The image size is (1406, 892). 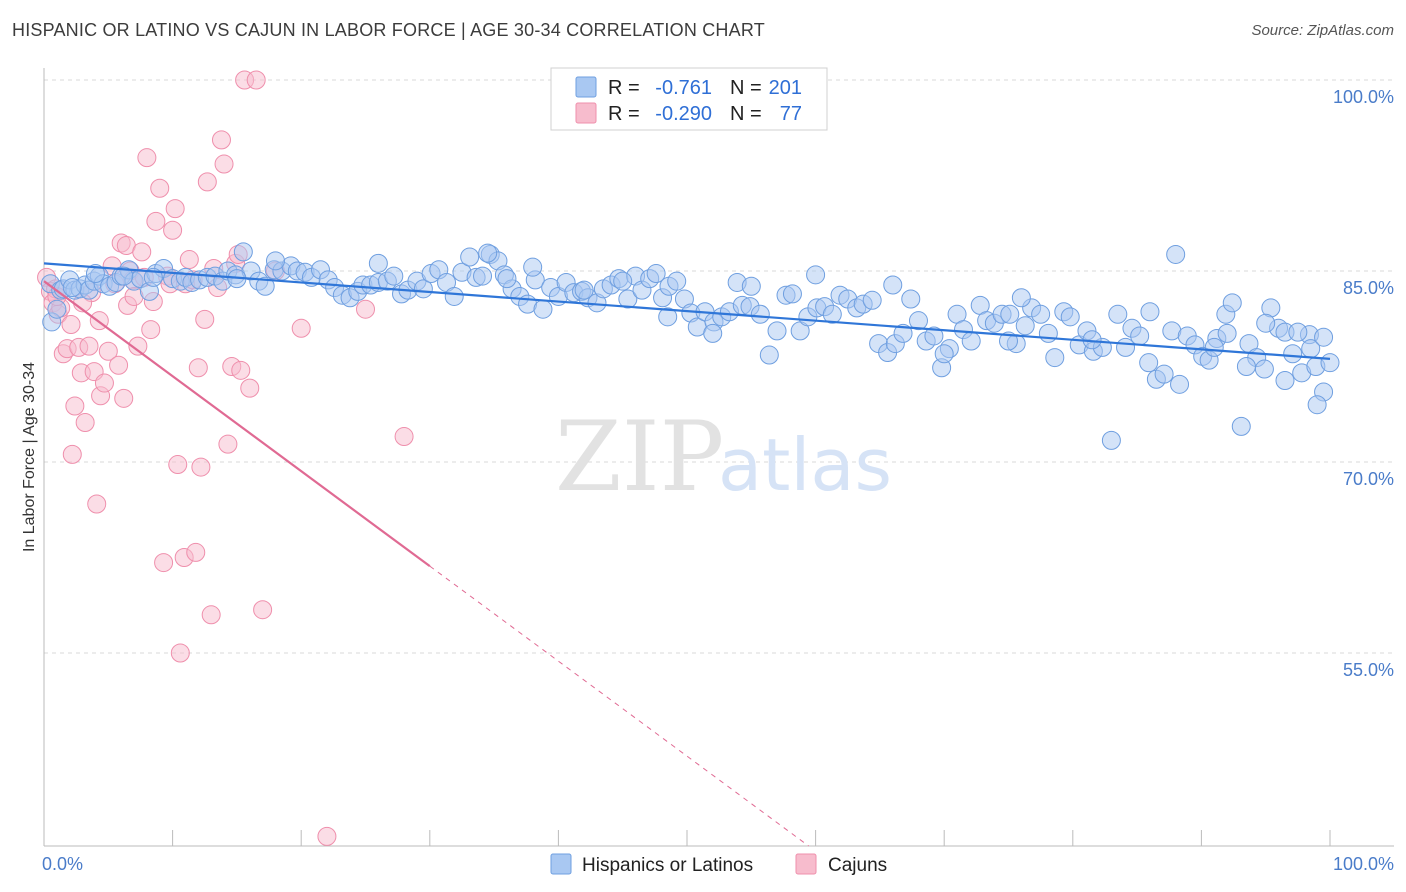 I want to click on bottom-legend-swatch-pink, so click(x=806, y=864).